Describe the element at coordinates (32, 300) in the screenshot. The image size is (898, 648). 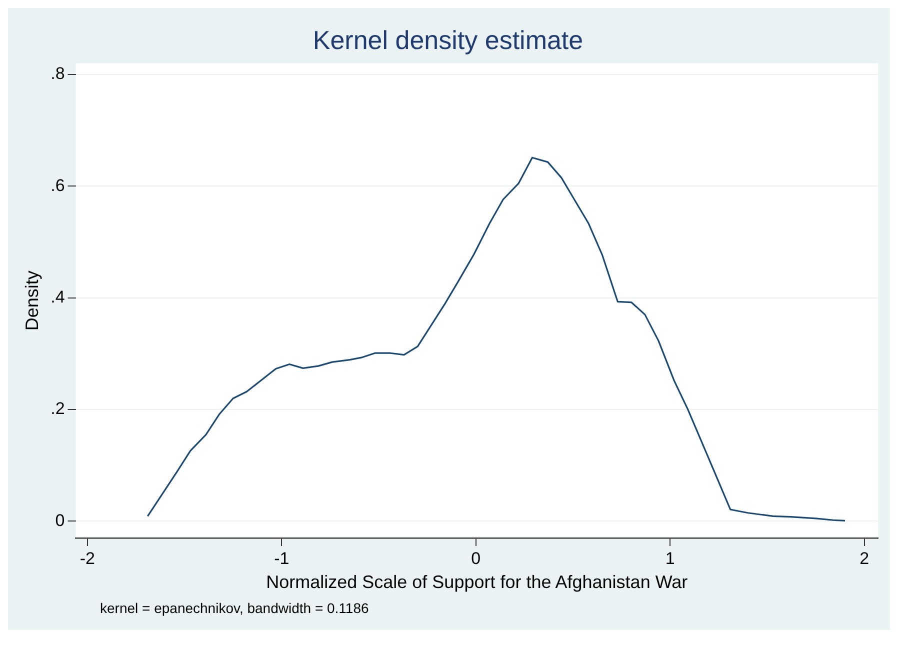
I see `y-axis-title: Density` at that location.